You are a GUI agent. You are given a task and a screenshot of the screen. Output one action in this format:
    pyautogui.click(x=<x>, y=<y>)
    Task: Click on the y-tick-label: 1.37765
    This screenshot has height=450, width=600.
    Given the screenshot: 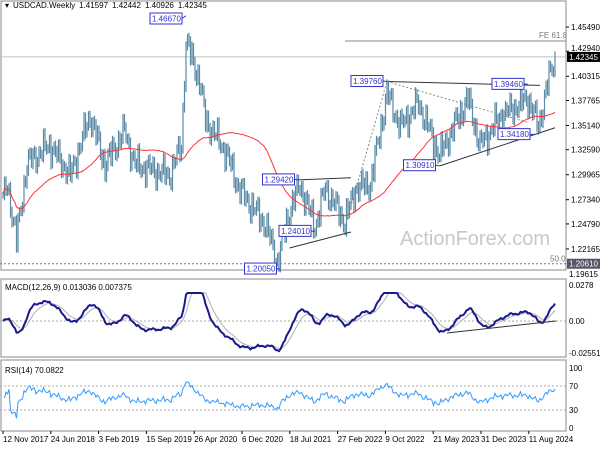 What is the action you would take?
    pyautogui.click(x=585, y=101)
    